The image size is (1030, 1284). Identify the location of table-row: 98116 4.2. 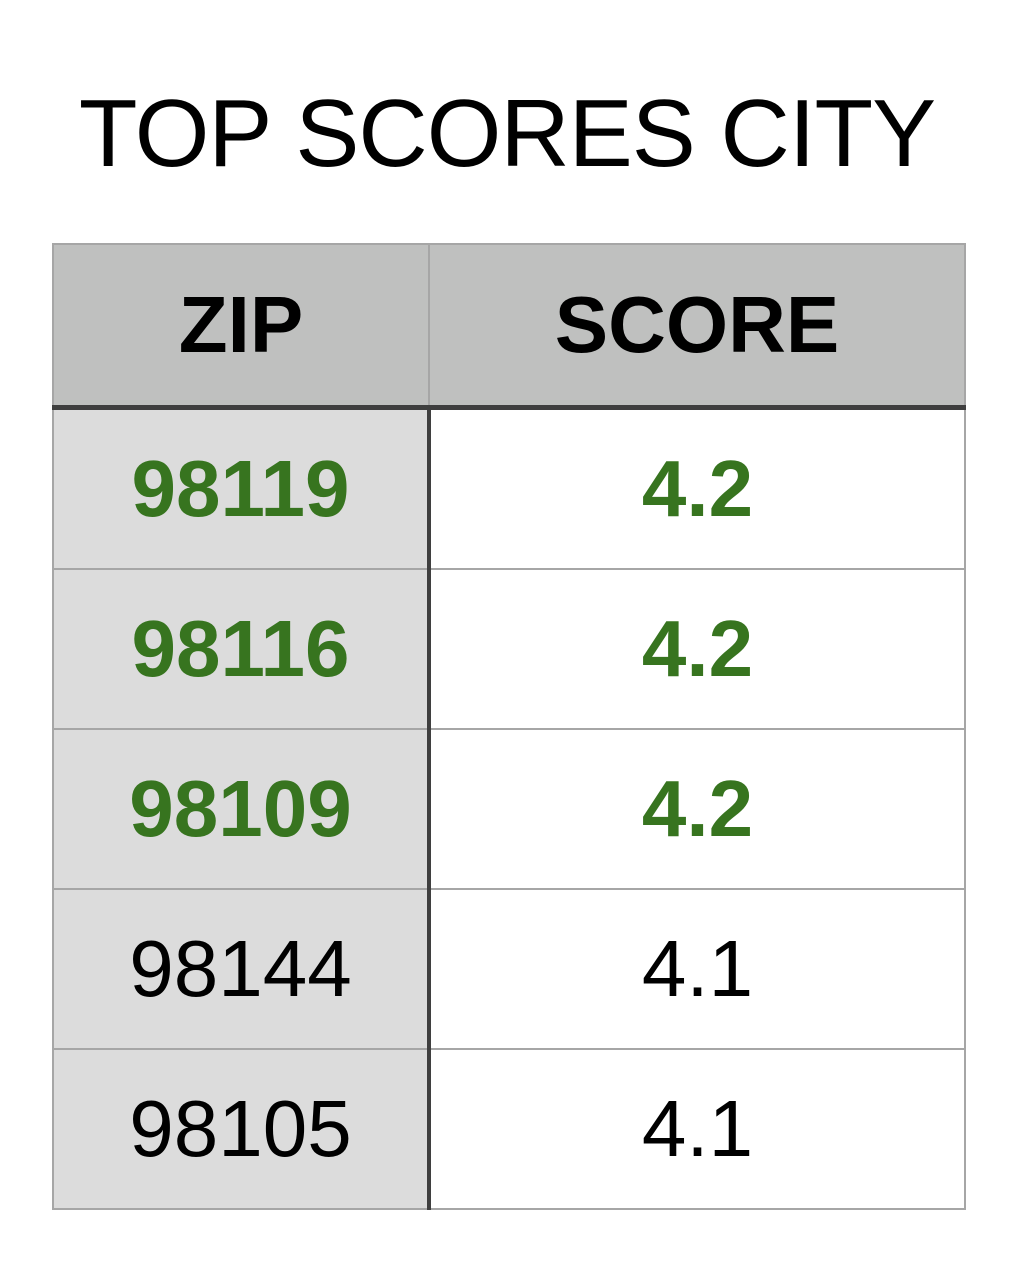
(509, 649).